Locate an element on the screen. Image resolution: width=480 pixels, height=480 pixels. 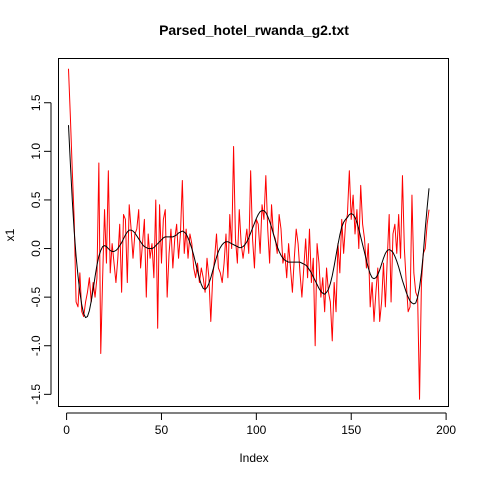
x-axis: 0 50 100 150 200 is located at coordinates (259, 424).